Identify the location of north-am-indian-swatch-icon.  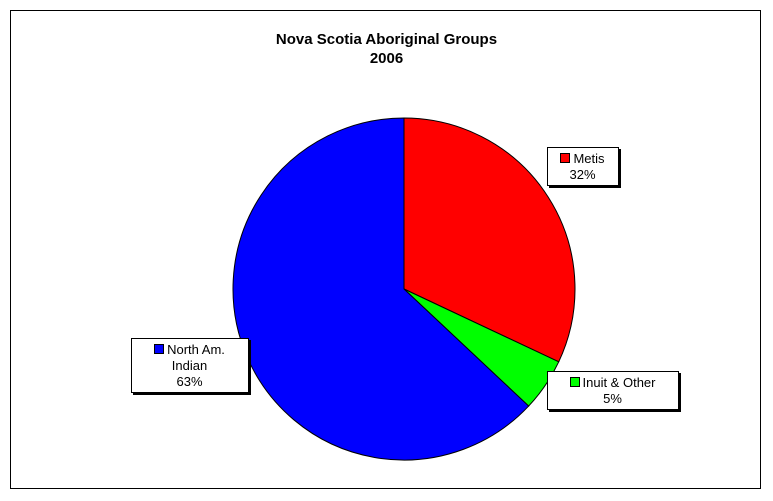
(159, 349).